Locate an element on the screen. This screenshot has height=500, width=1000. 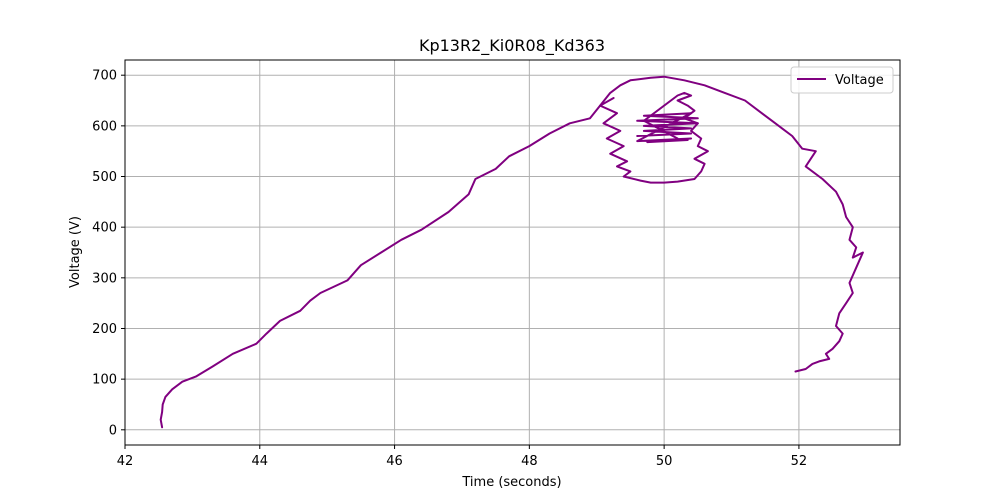
x-tick-label: 42 is located at coordinates (125, 461).